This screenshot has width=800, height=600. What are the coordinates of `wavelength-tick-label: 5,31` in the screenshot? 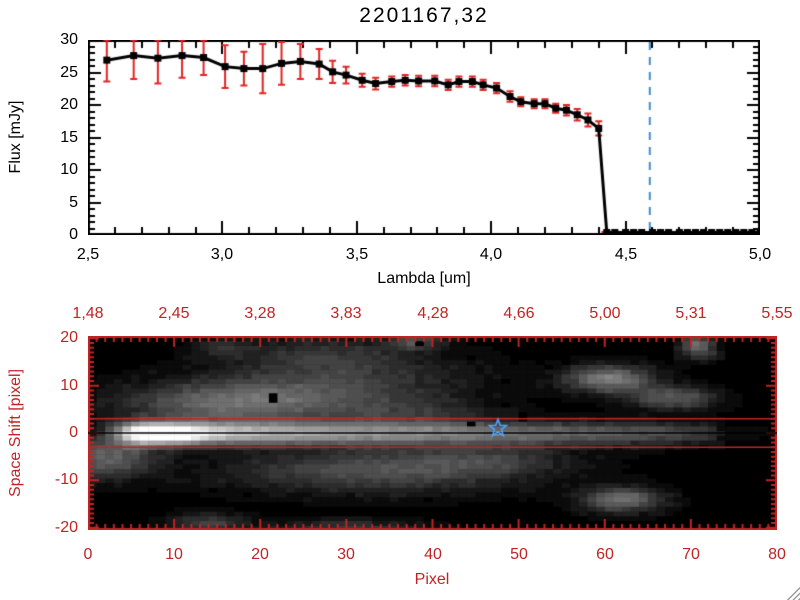 It's located at (691, 313).